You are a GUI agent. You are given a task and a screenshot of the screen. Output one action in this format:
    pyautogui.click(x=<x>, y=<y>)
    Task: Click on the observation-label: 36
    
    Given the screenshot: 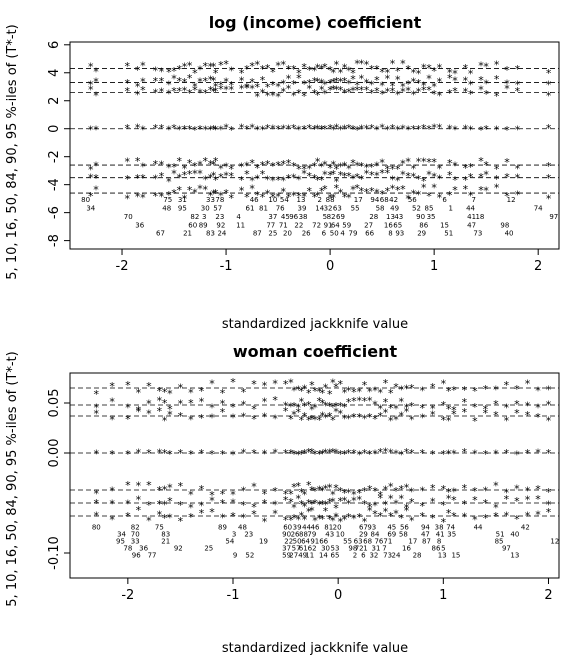 What is the action you would take?
    pyautogui.click(x=143, y=549)
    